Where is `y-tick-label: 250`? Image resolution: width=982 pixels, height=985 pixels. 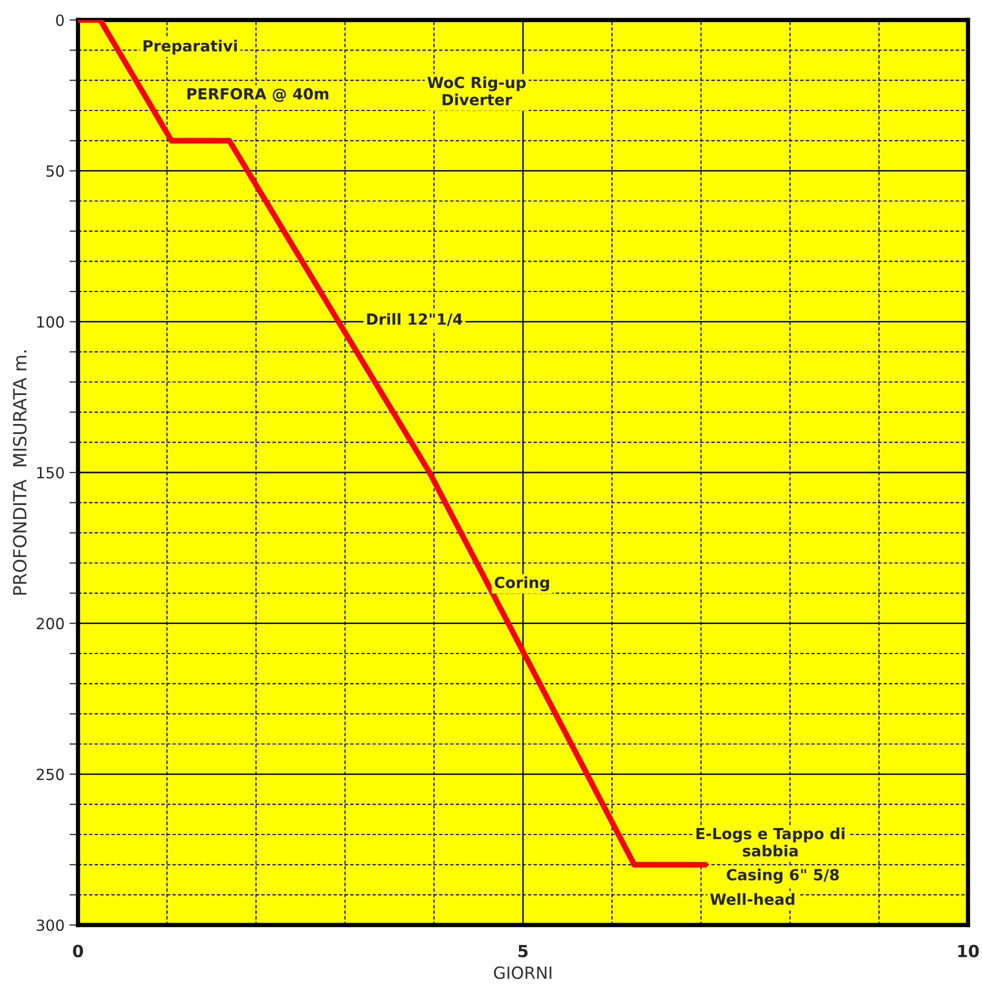
y-tick-label: 250 is located at coordinates (50, 774).